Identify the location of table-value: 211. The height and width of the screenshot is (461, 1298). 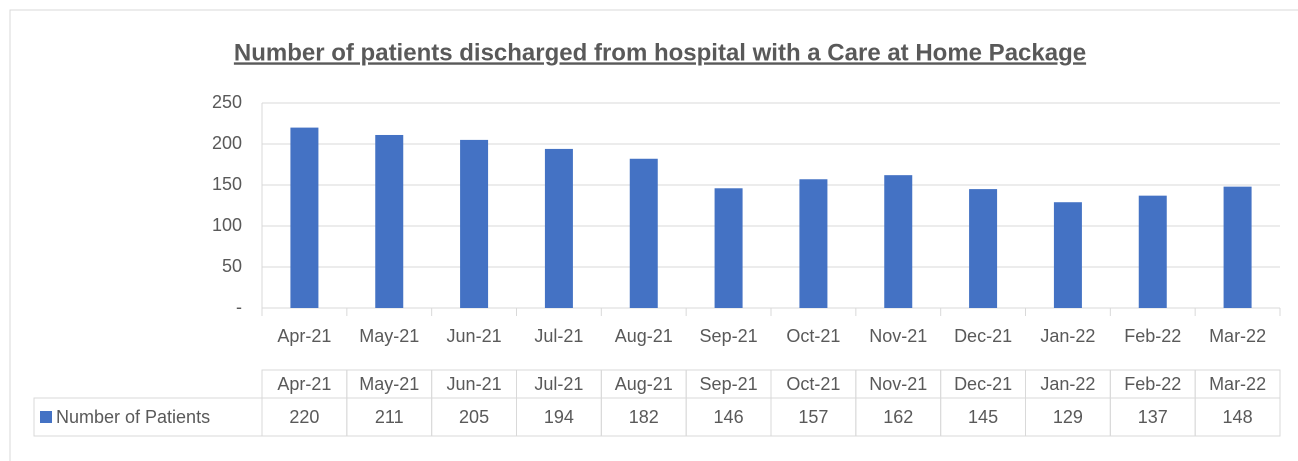
(389, 417).